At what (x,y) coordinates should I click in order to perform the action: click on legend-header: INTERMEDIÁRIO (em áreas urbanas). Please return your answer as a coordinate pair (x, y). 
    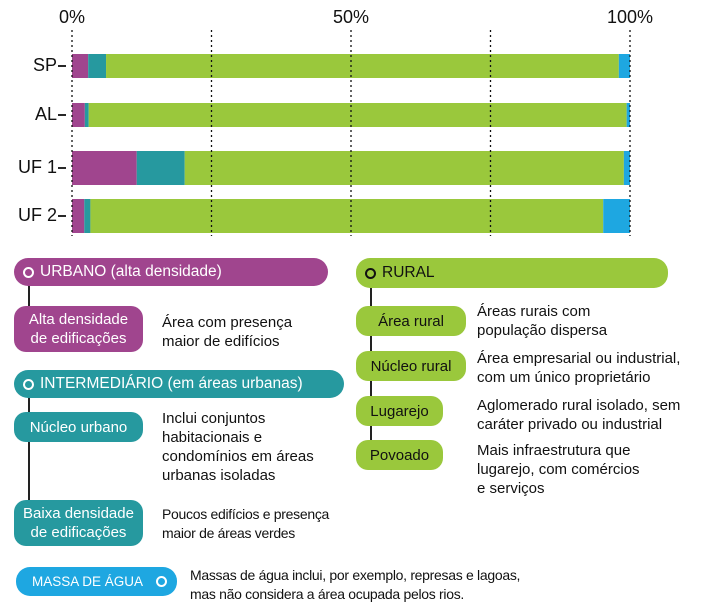
    Looking at the image, I should click on (179, 384).